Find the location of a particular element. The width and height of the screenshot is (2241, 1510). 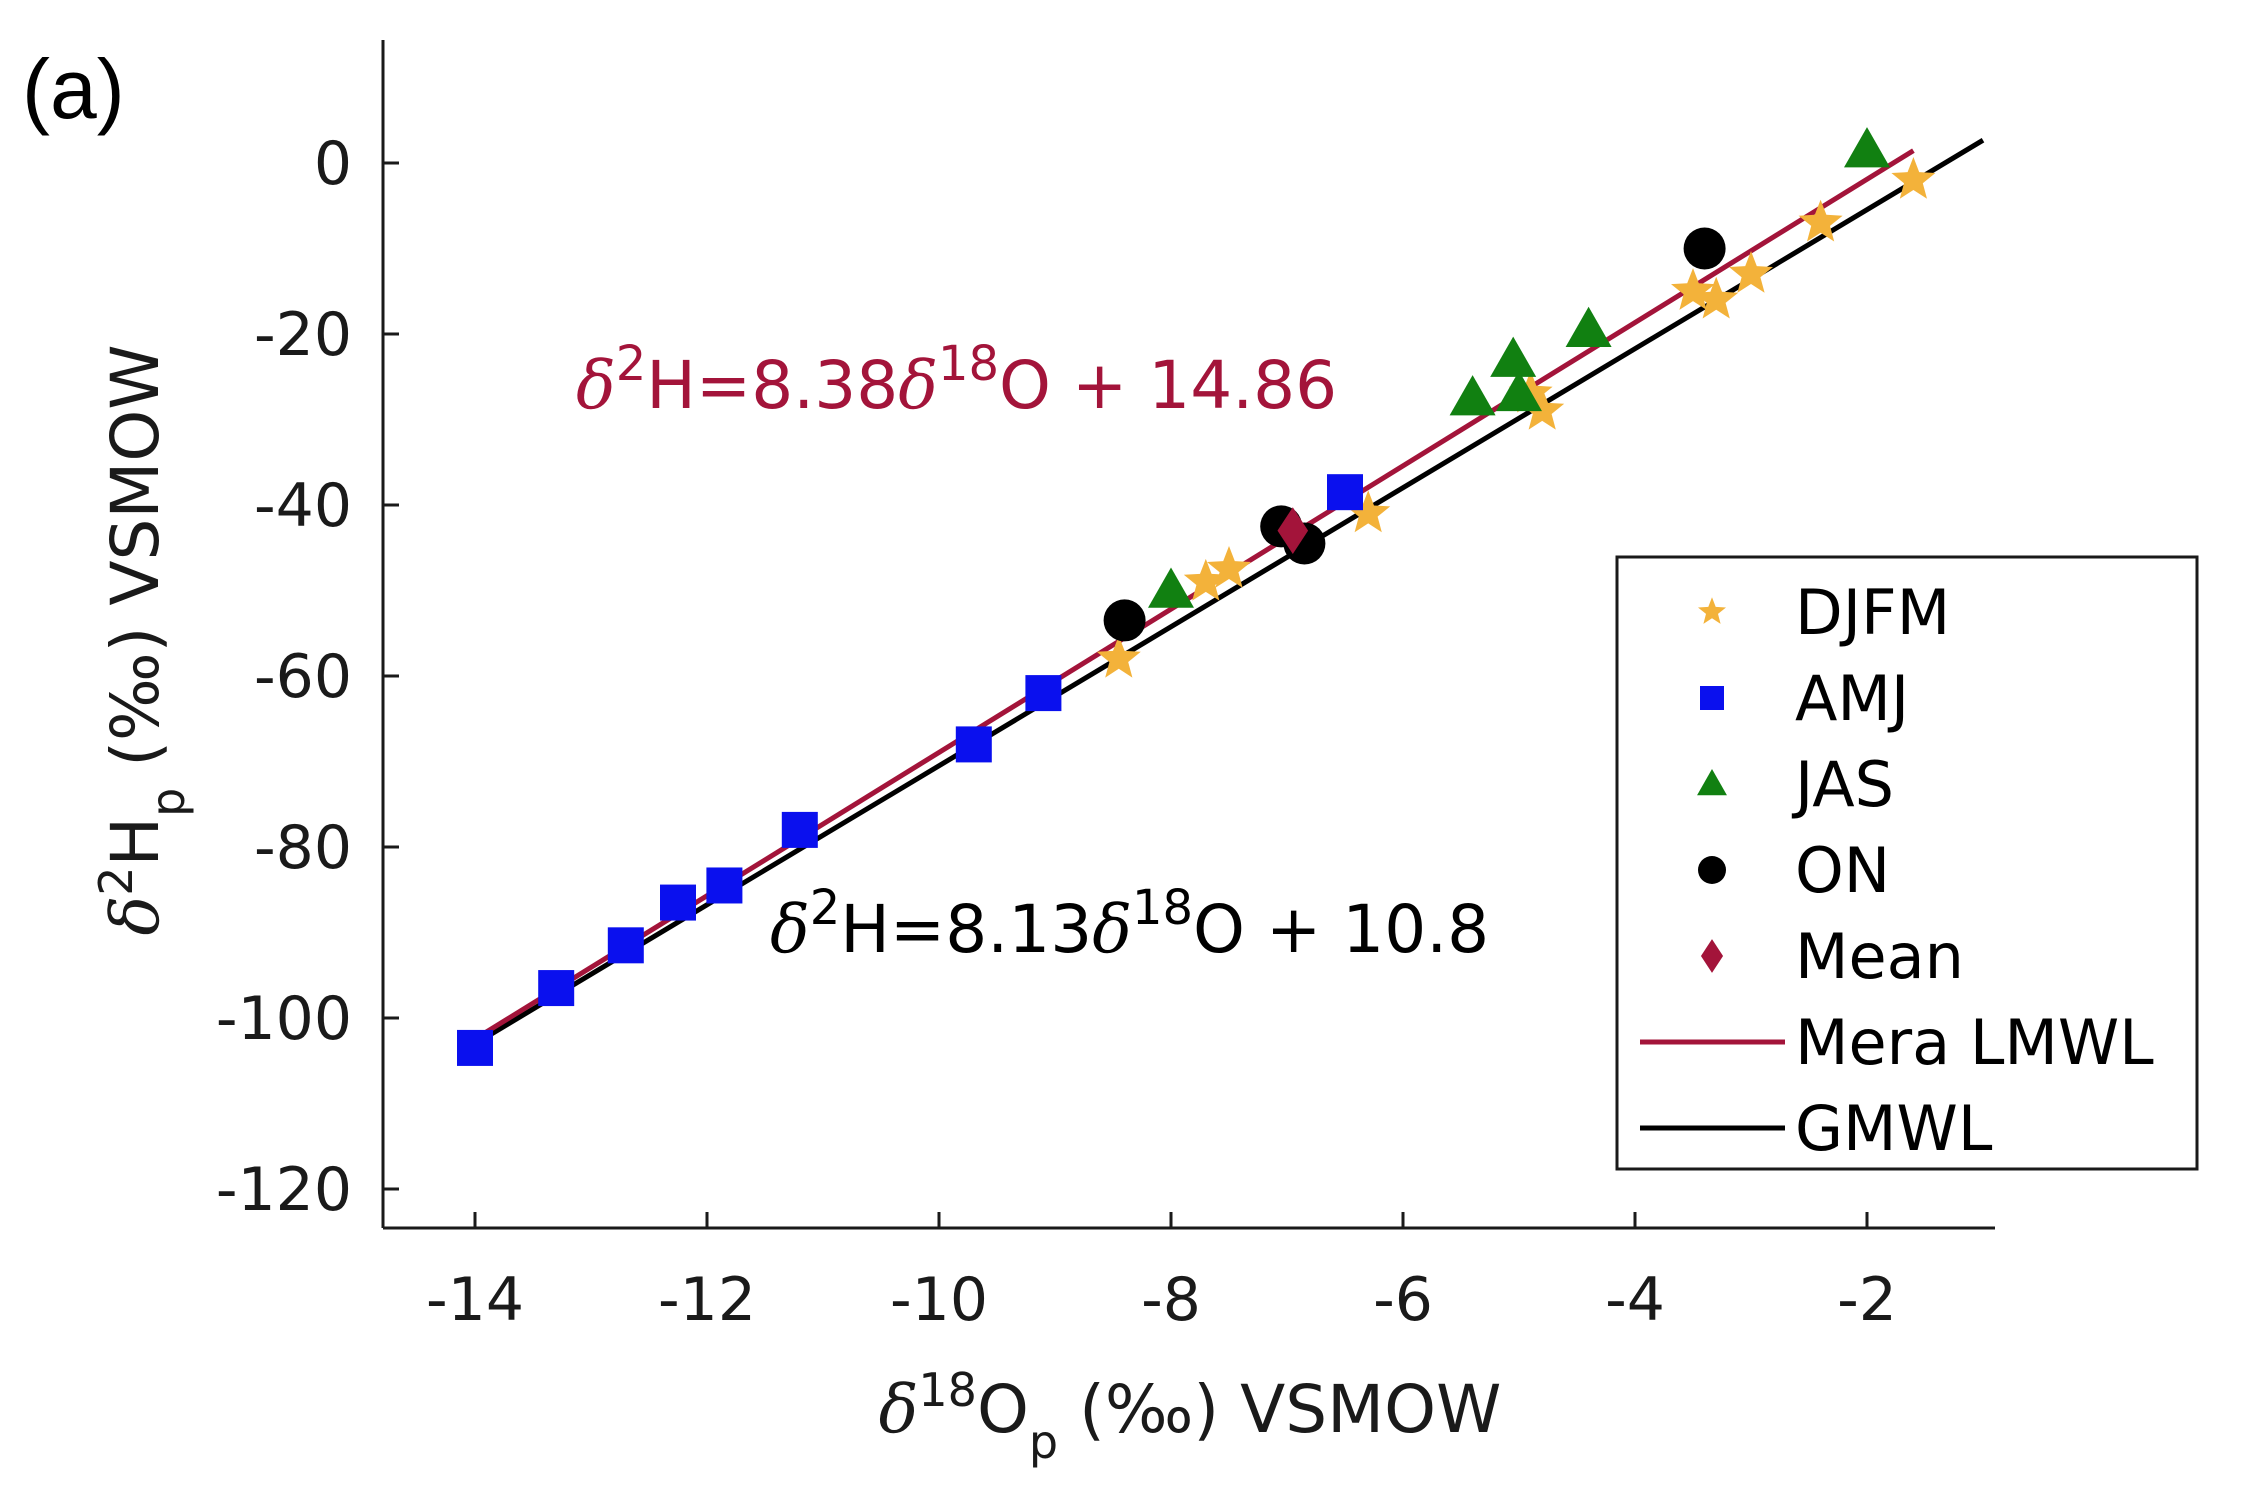

y-tick-label: -20 is located at coordinates (303, 335).